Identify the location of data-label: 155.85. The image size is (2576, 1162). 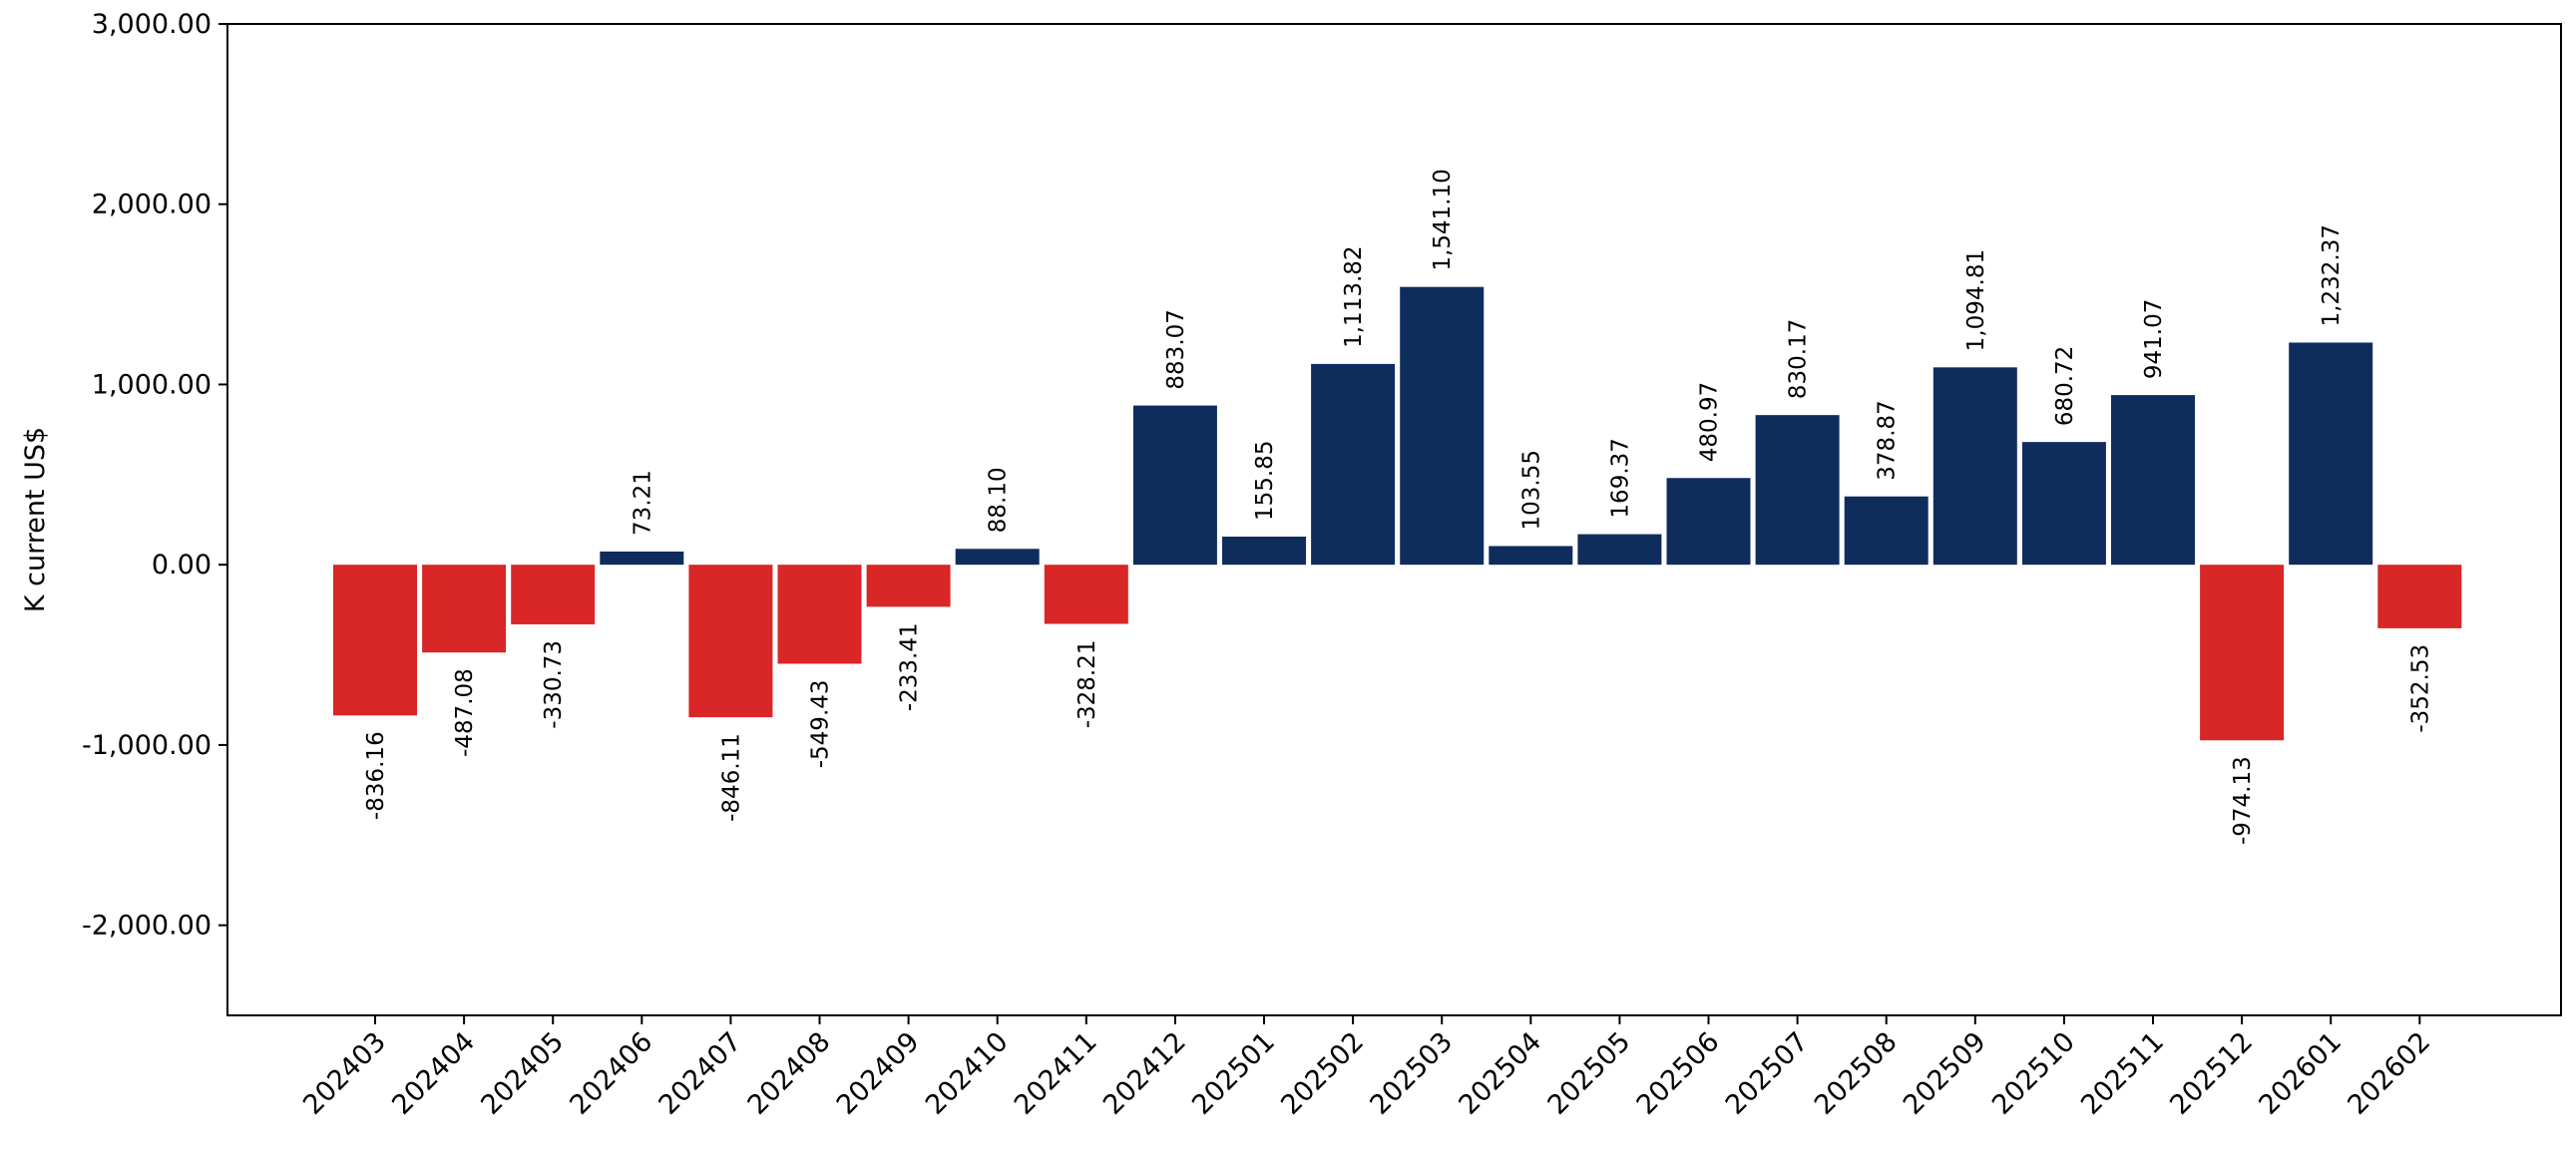
(1265, 481).